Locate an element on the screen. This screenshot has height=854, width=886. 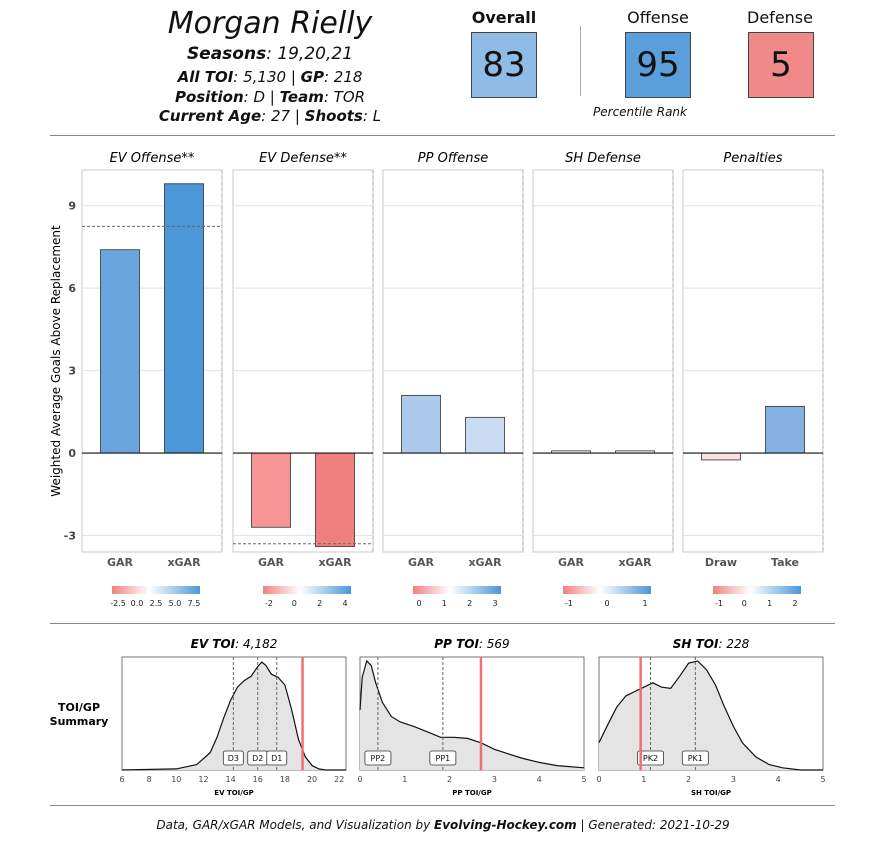
toi-x-axis-label: SH TOI/GP is located at coordinates (711, 793).